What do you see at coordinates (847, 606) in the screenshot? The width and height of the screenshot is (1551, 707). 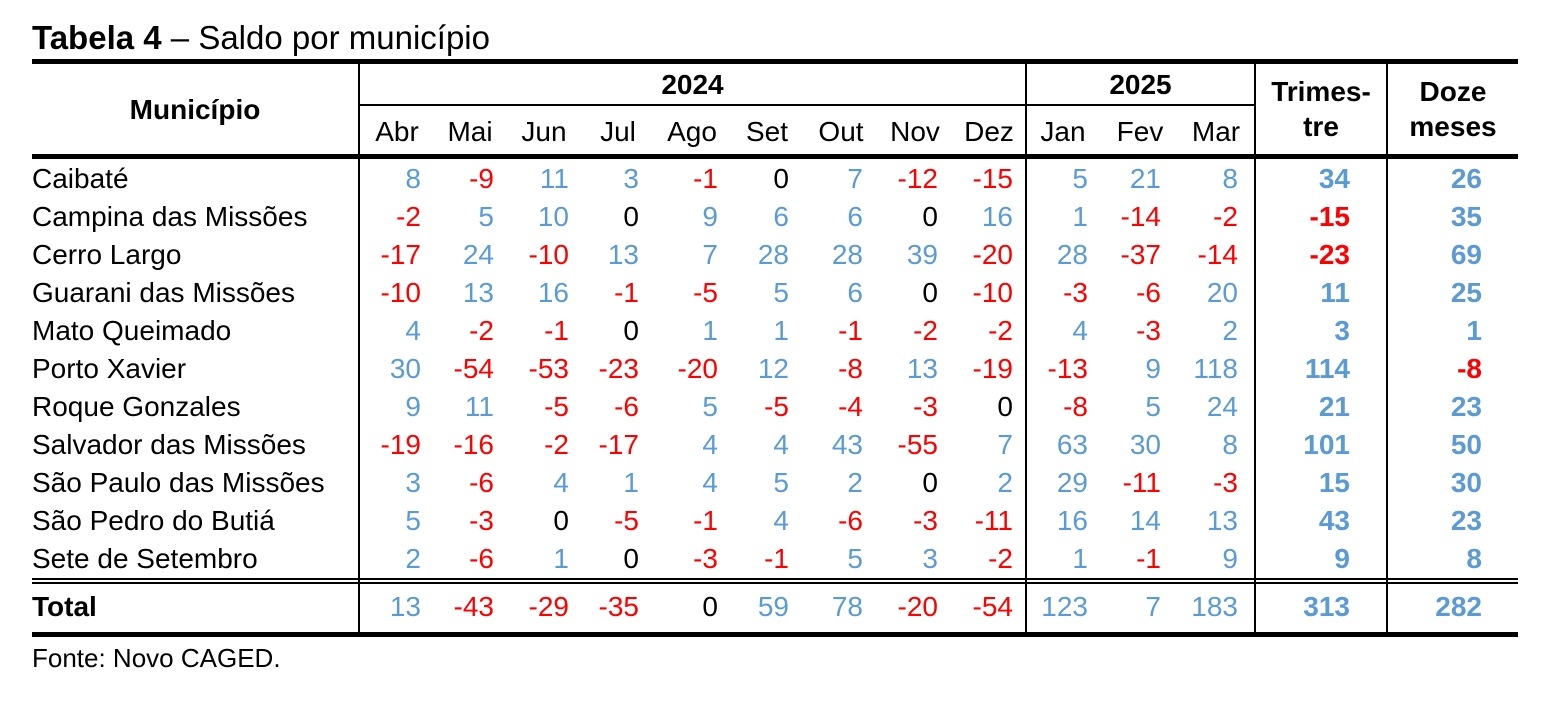 I see `value-cell-out: 78` at bounding box center [847, 606].